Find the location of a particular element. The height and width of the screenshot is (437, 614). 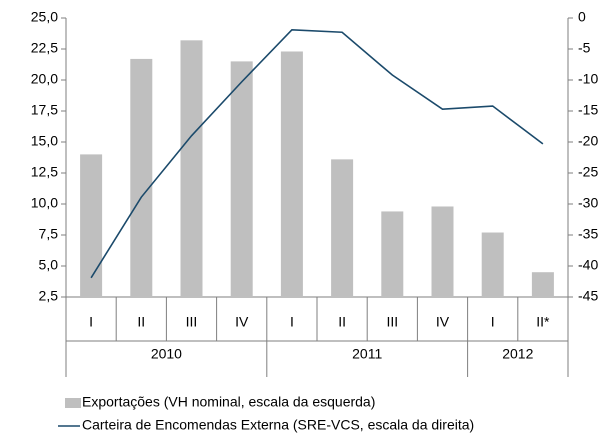

y2-tick-label: -40 is located at coordinates (588, 265).